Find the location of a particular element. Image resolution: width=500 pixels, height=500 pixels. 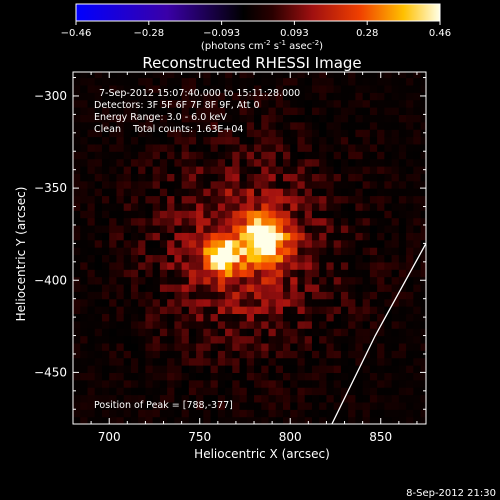

y-tick-label: −300 is located at coordinates (50, 96).